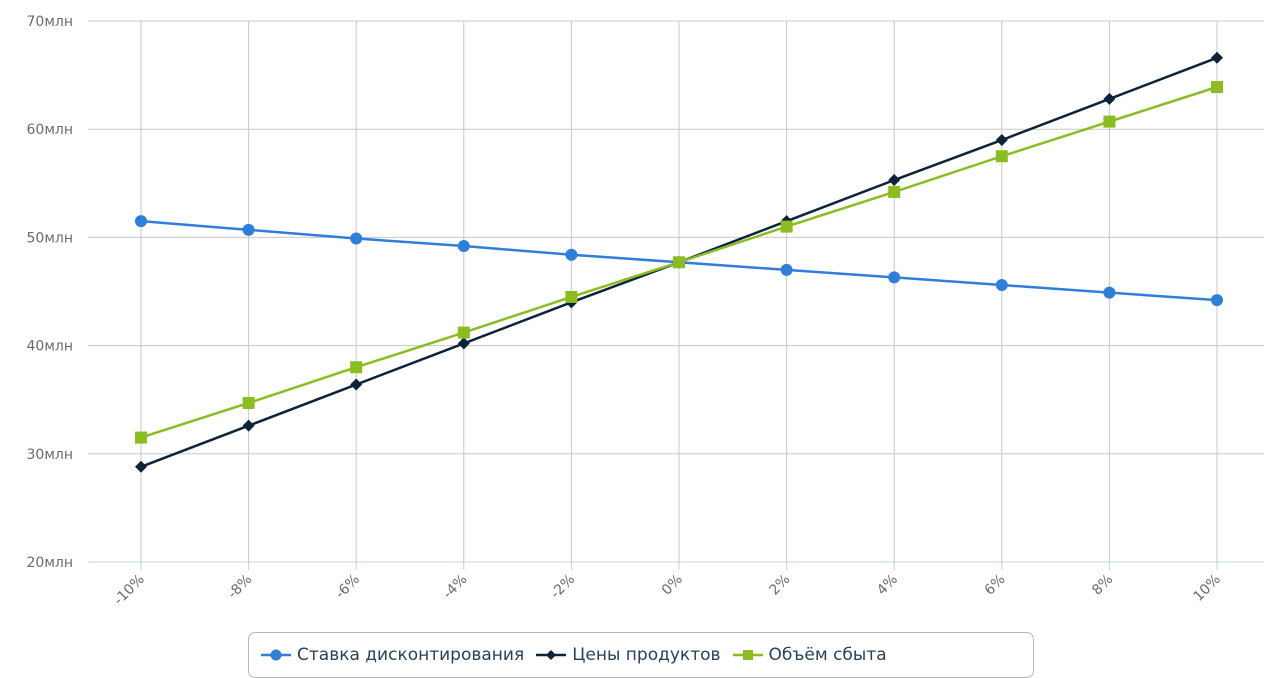  I want to click on y-tick-label: 50млн, so click(50, 238).